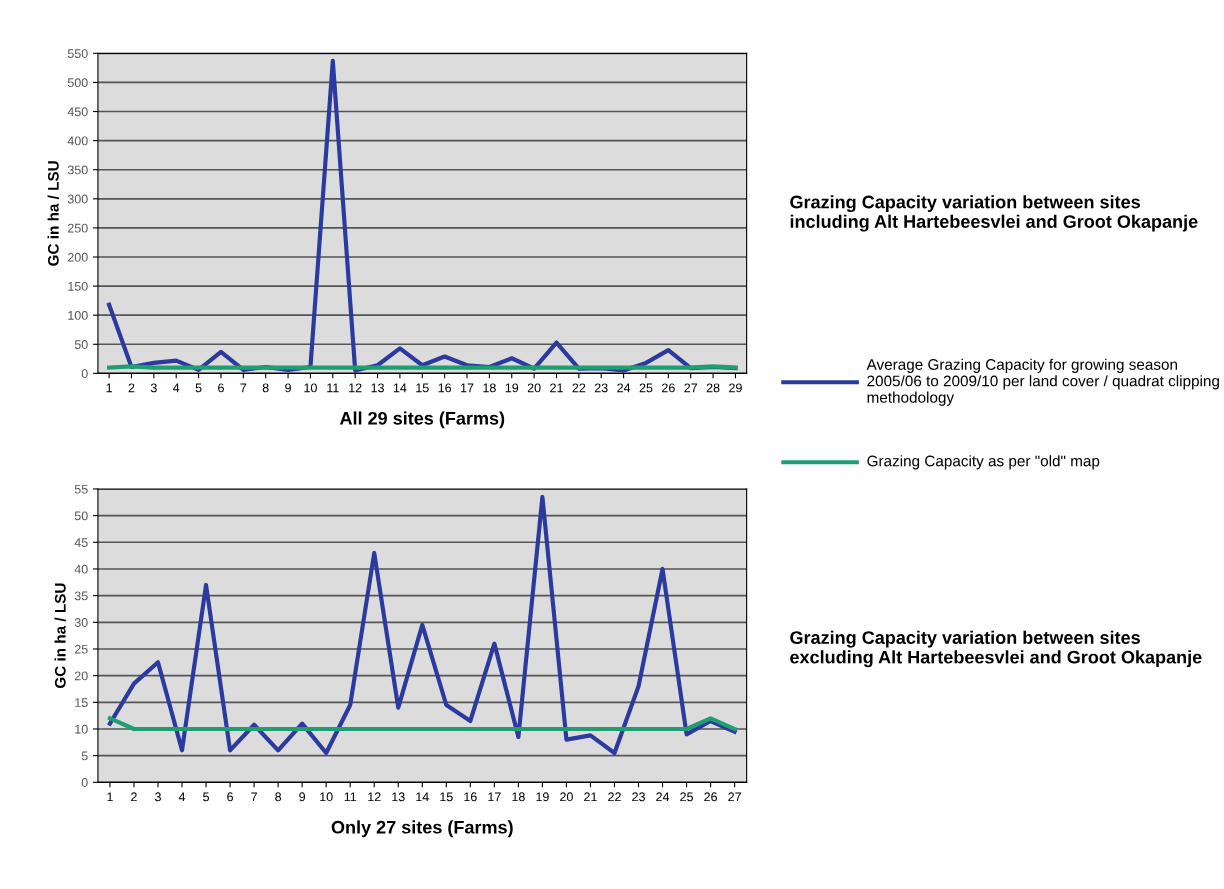 The height and width of the screenshot is (889, 1224). Describe the element at coordinates (422, 829) in the screenshot. I see `x-axis-title: Only 27 sites (Farms)` at that location.